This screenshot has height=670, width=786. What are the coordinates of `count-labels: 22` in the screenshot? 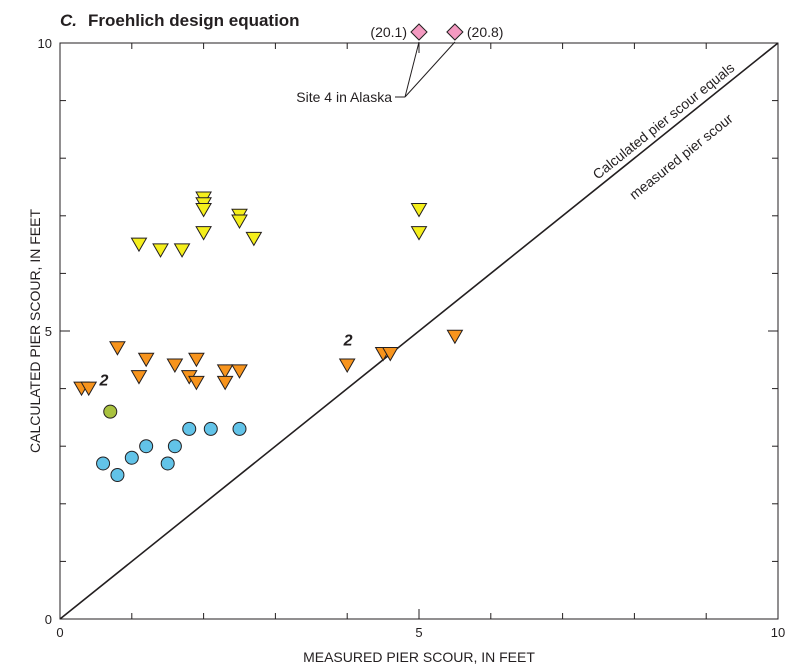 It's located at (225, 360).